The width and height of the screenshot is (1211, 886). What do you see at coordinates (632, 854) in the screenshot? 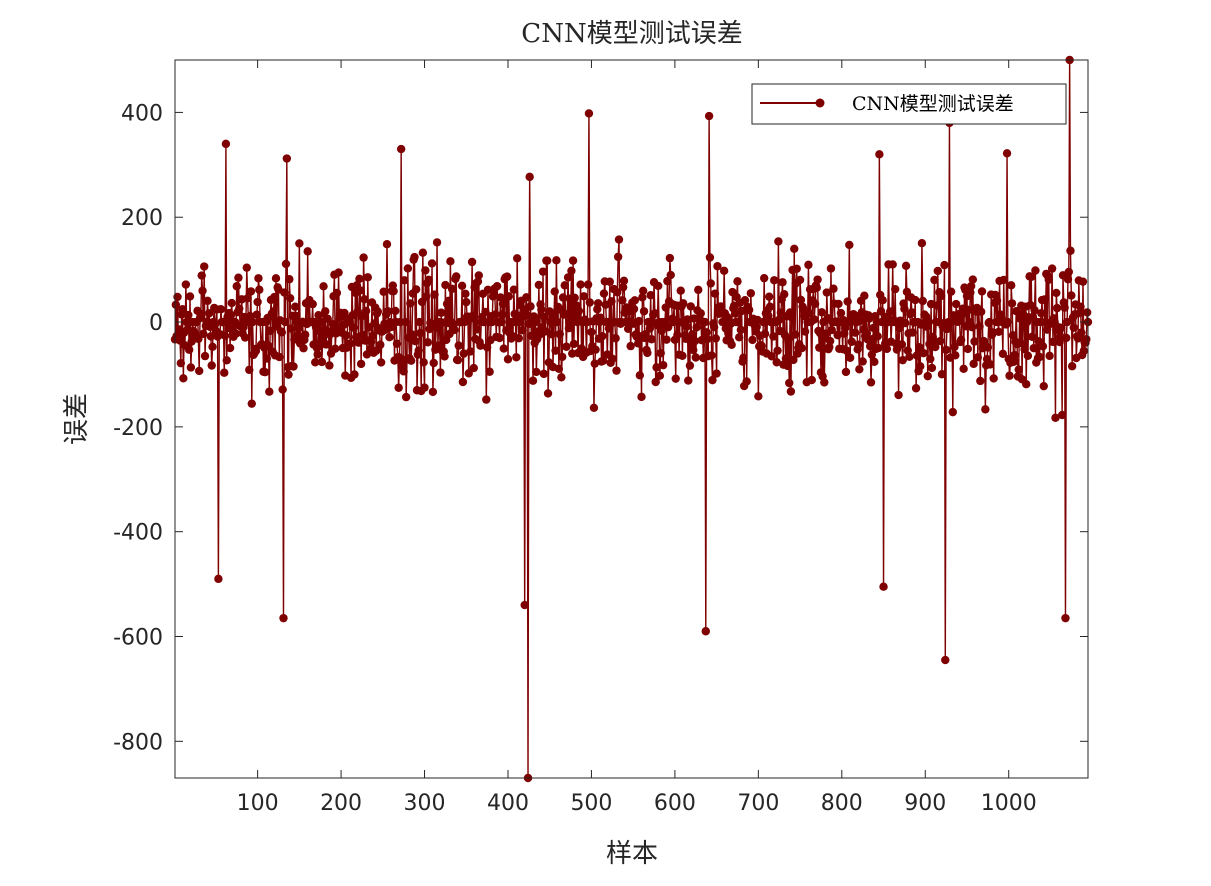
I see `x-axis-label: 样本` at bounding box center [632, 854].